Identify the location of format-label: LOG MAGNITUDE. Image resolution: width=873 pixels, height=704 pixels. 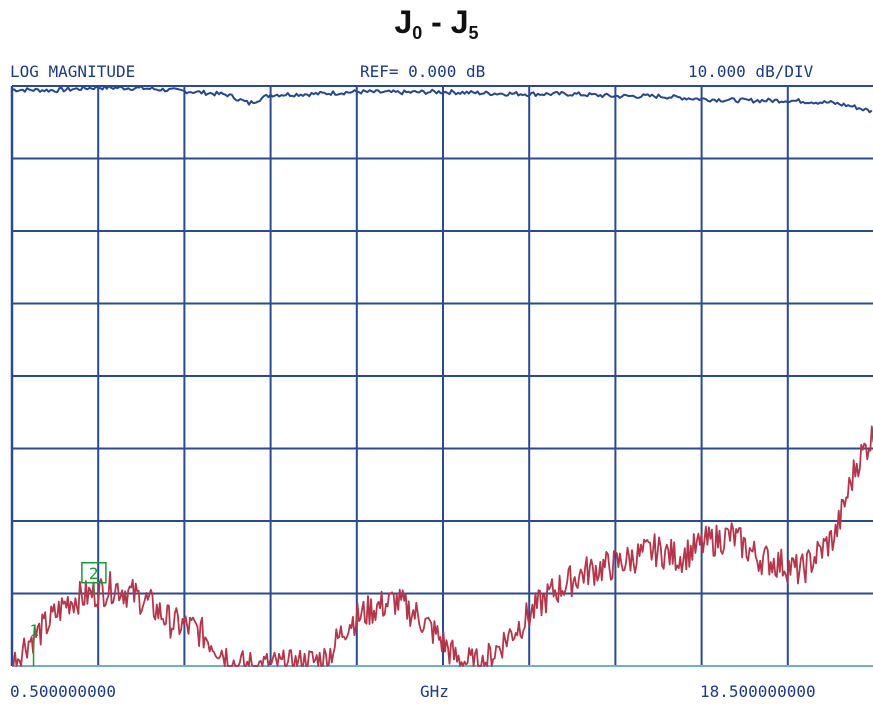
(73, 71).